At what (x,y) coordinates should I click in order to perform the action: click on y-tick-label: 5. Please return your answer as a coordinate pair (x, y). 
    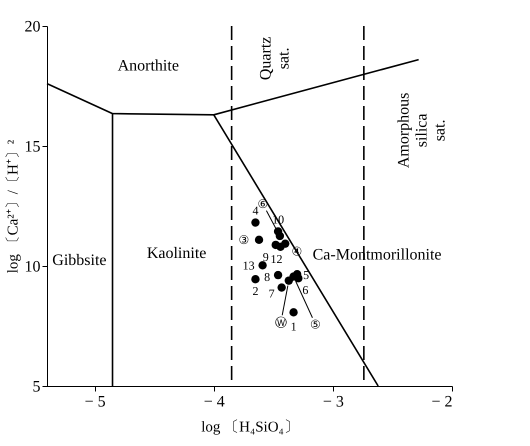
    Looking at the image, I should click on (36, 387).